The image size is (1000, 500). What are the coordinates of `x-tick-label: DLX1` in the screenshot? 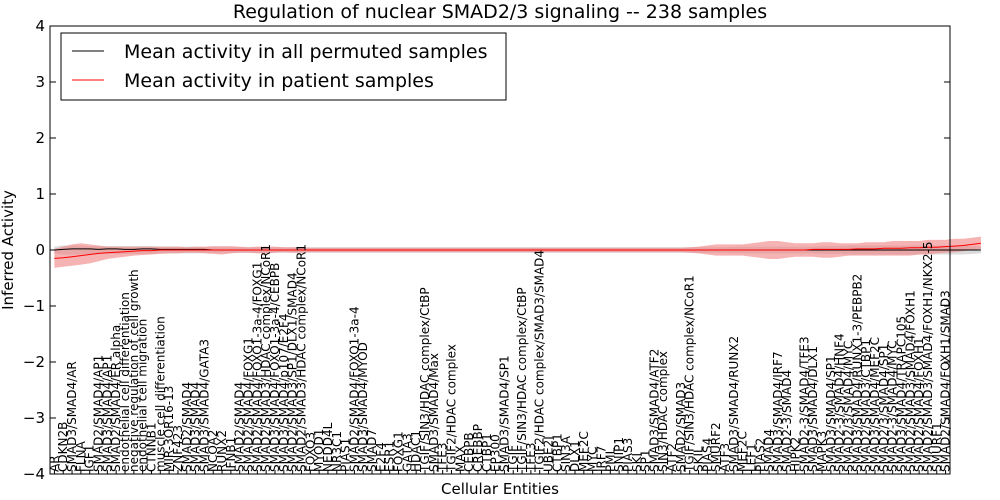 It's located at (575, 456).